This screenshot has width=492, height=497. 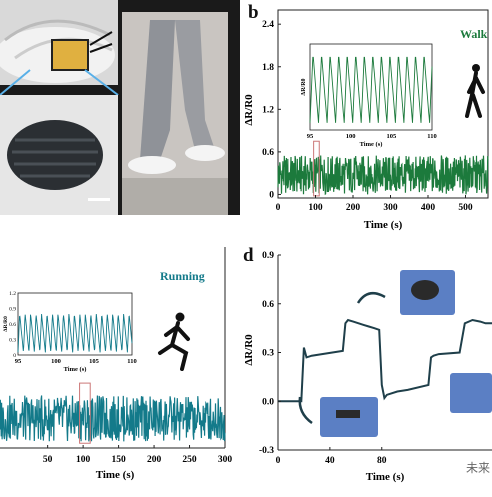 What do you see at coordinates (174, 346) in the screenshot?
I see `runner-body` at bounding box center [174, 346].